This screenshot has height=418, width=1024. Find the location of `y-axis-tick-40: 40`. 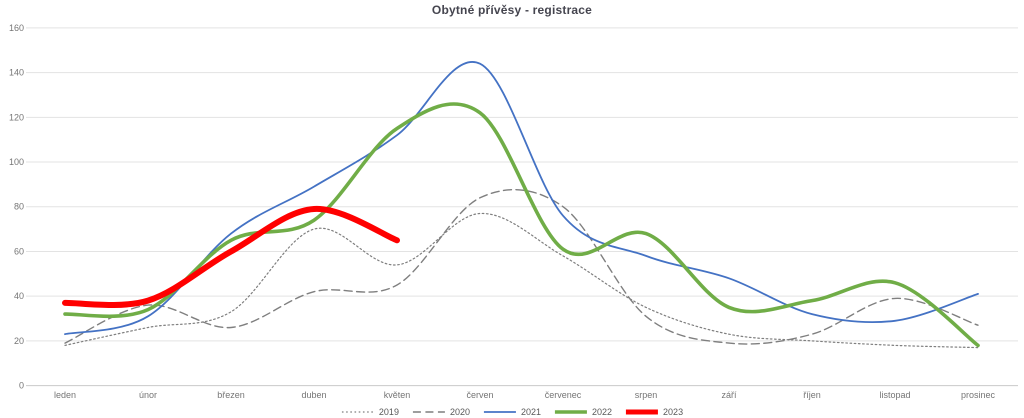

y-axis-tick-40: 40 is located at coordinates (19, 296).